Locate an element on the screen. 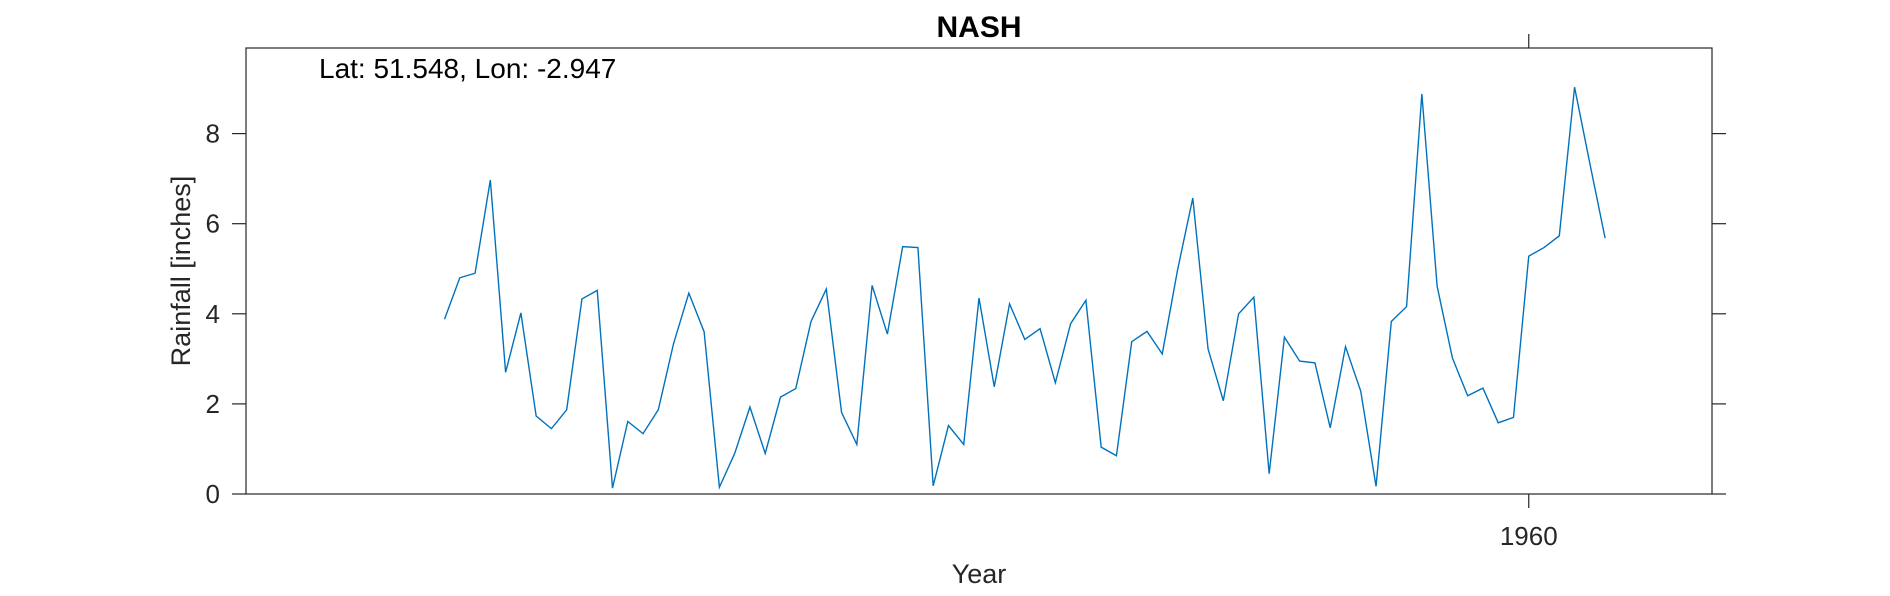 Image resolution: width=1890 pixels, height=596 pixels. y-tick-label: 0 is located at coordinates (213, 494).